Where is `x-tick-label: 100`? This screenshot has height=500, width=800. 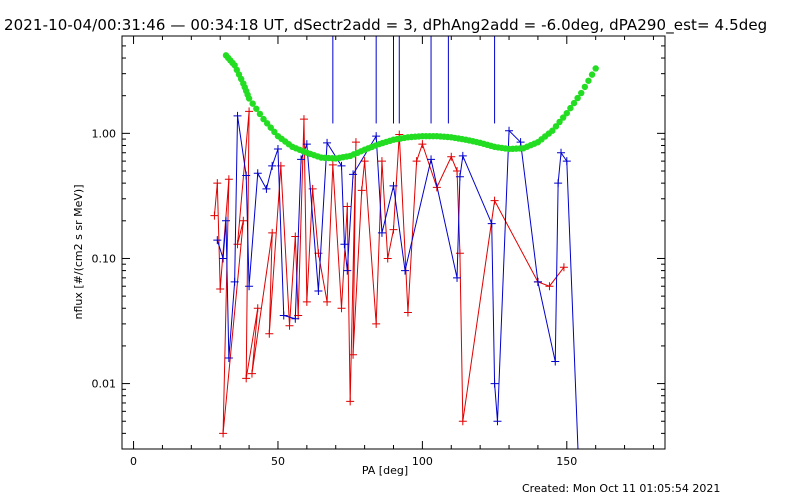
x-tick-label: 100 is located at coordinates (422, 461).